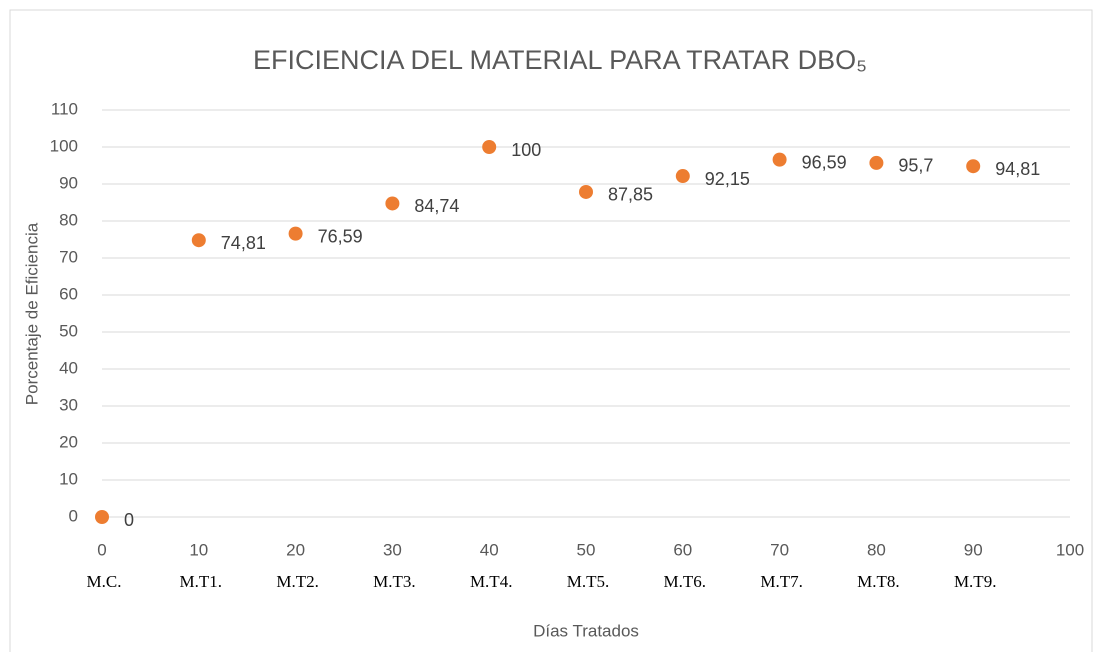  Describe the element at coordinates (489, 549) in the screenshot. I see `x-tick-label: 40` at that location.